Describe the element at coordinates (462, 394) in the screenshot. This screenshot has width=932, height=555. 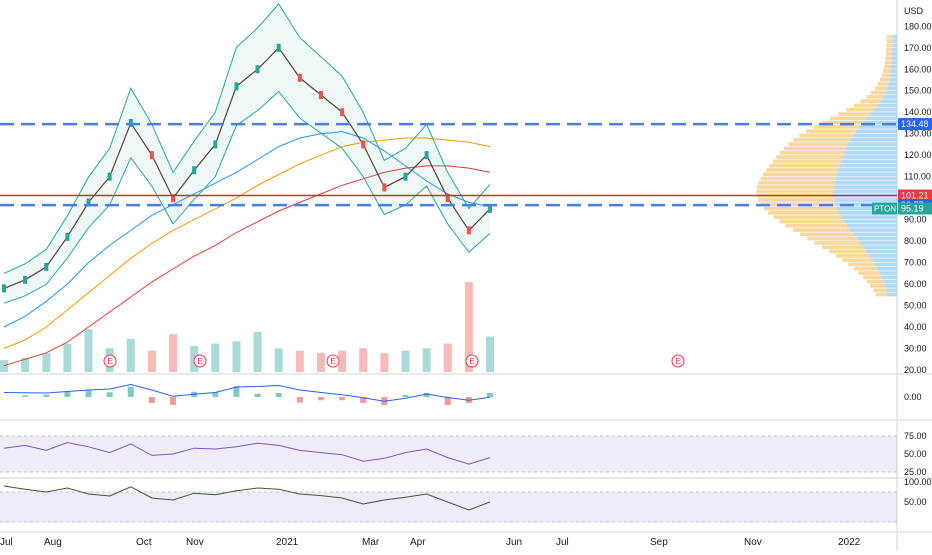
I see `macd-pane: 0.00` at that location.